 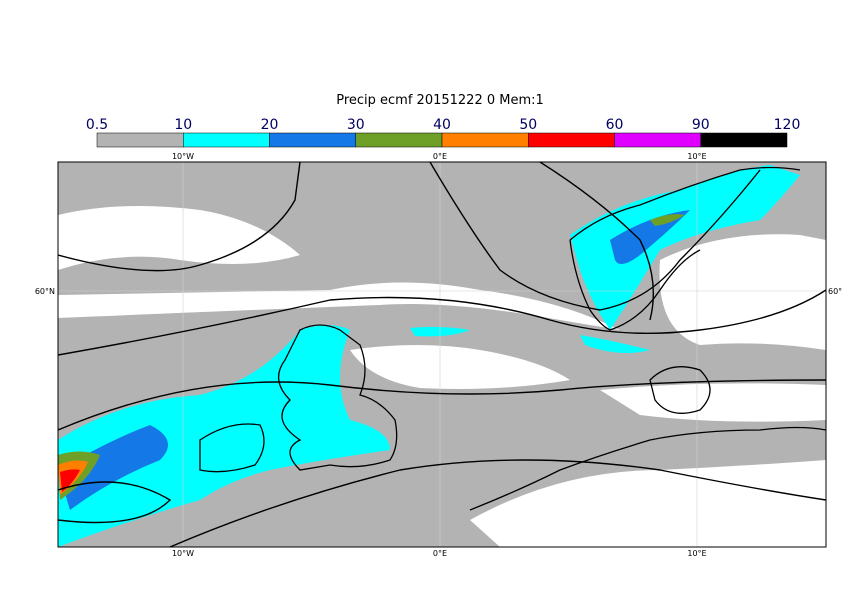 What do you see at coordinates (97, 125) in the screenshot?
I see `colorbar-tick-label: 0.5` at bounding box center [97, 125].